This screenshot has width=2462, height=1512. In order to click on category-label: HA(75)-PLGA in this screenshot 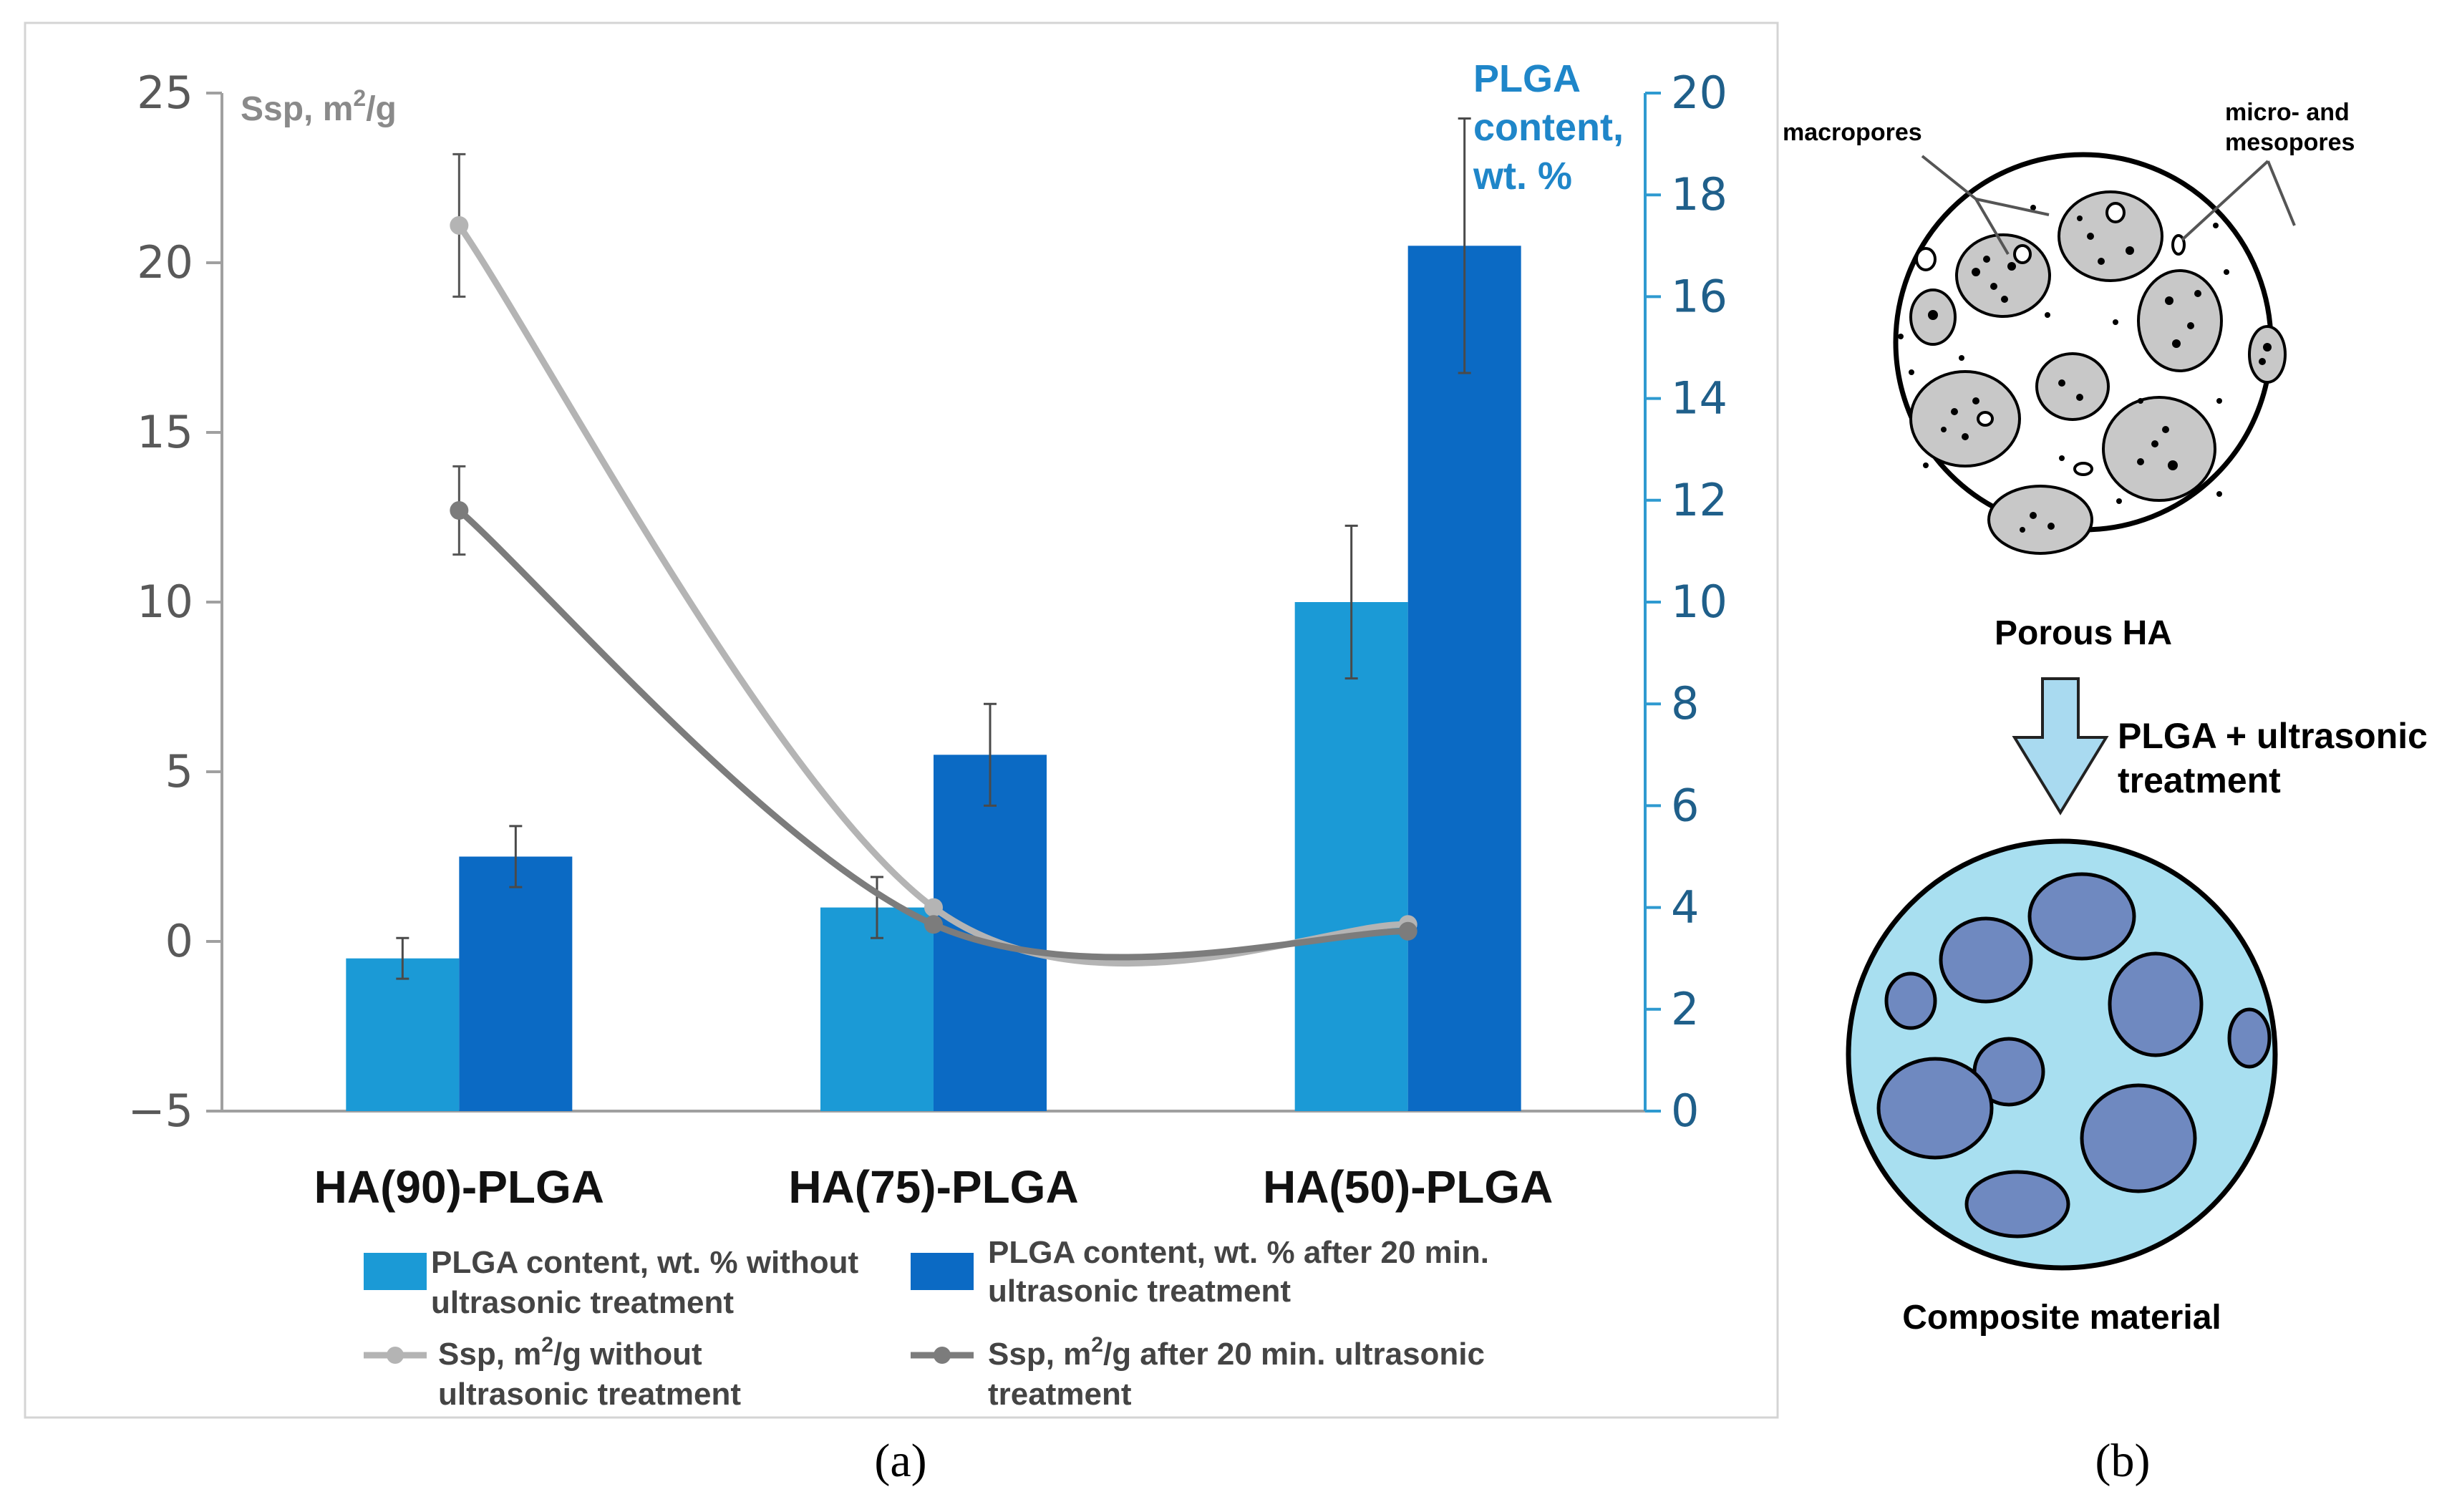, I will do `click(933, 1187)`.